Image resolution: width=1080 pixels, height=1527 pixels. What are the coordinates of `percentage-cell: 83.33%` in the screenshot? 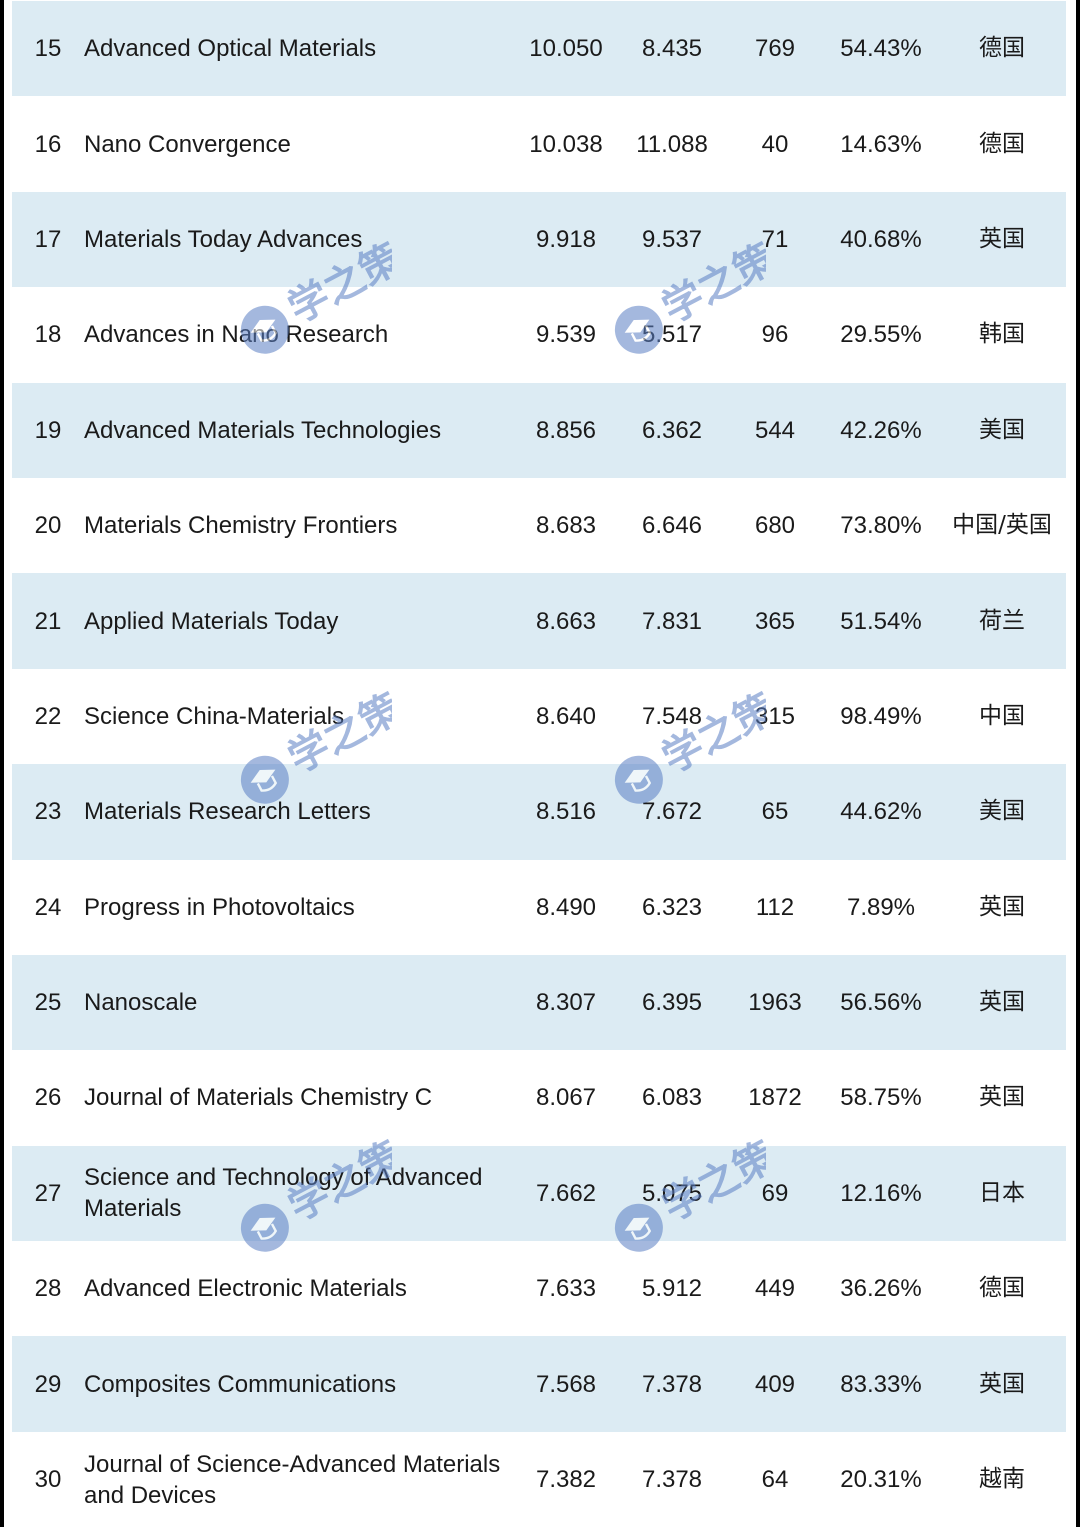 It's located at (881, 1384).